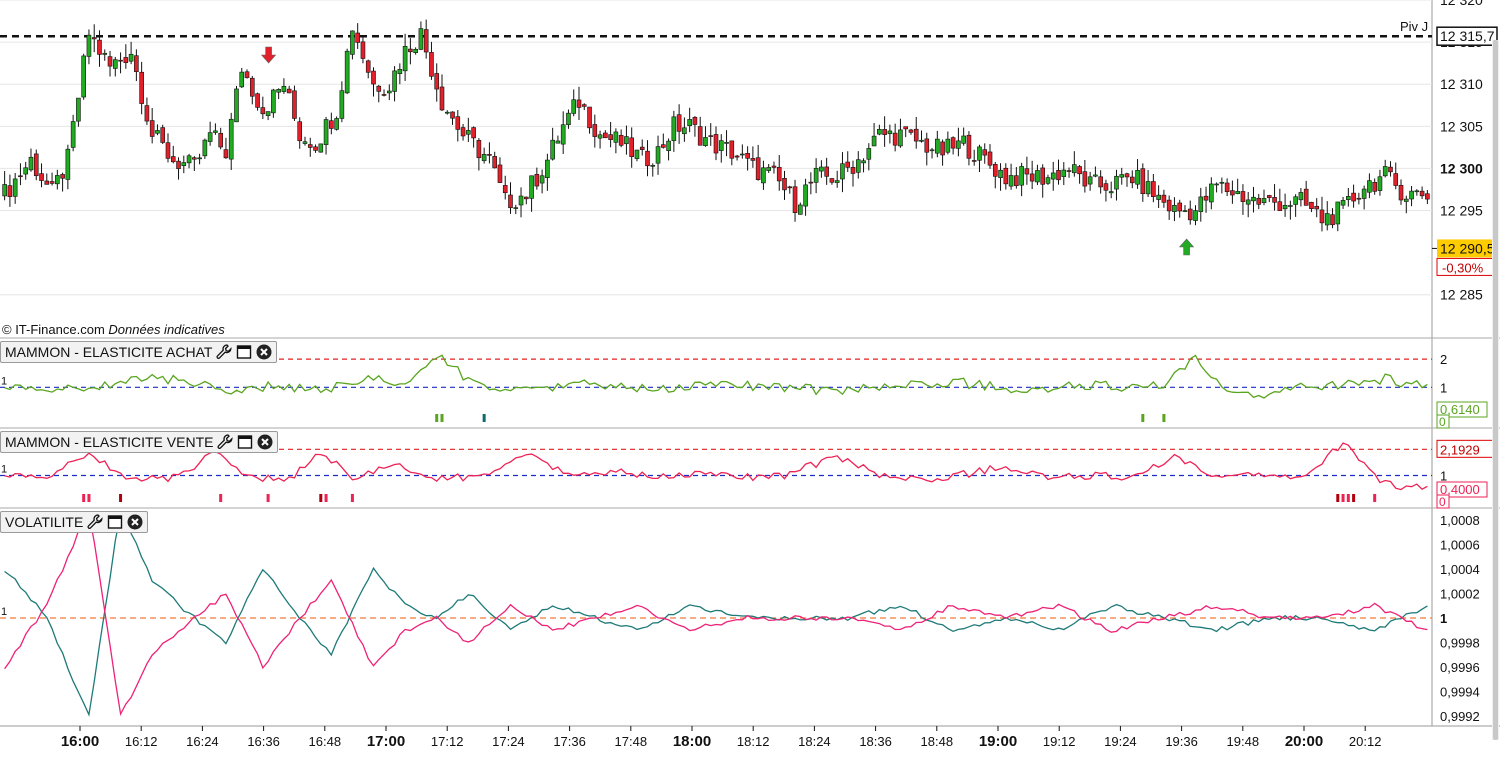 The image size is (1500, 758). I want to click on scrollbar-track, so click(1495, 390).